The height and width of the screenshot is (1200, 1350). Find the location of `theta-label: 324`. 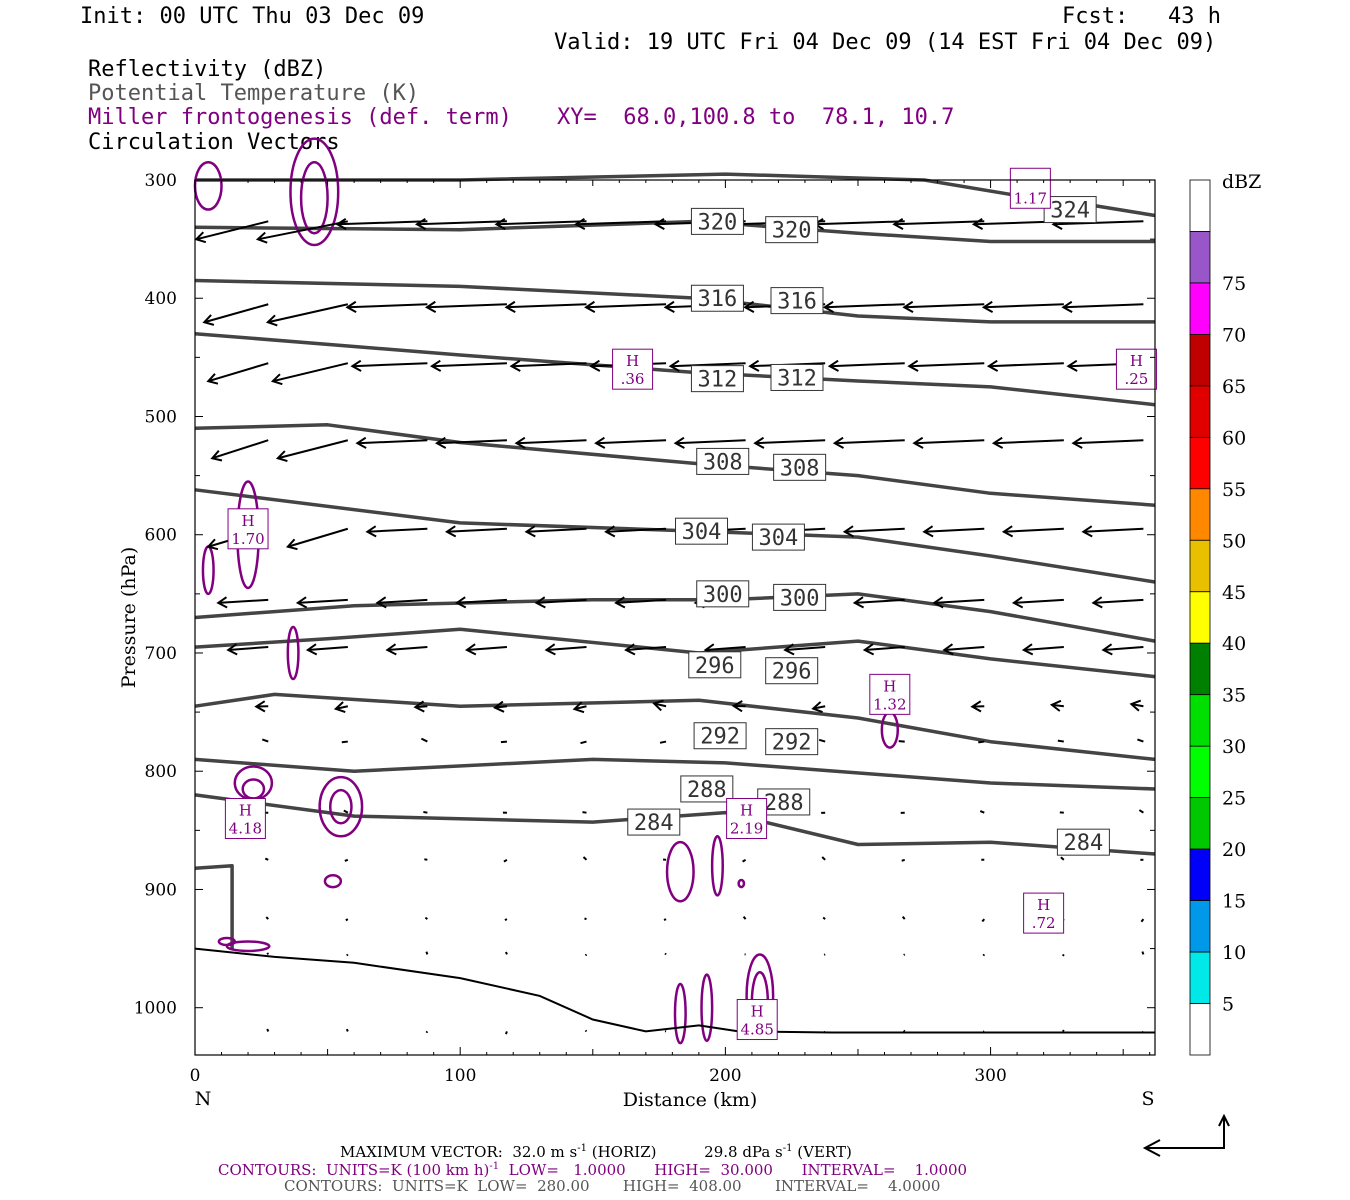

theta-label: 324 is located at coordinates (1070, 211).